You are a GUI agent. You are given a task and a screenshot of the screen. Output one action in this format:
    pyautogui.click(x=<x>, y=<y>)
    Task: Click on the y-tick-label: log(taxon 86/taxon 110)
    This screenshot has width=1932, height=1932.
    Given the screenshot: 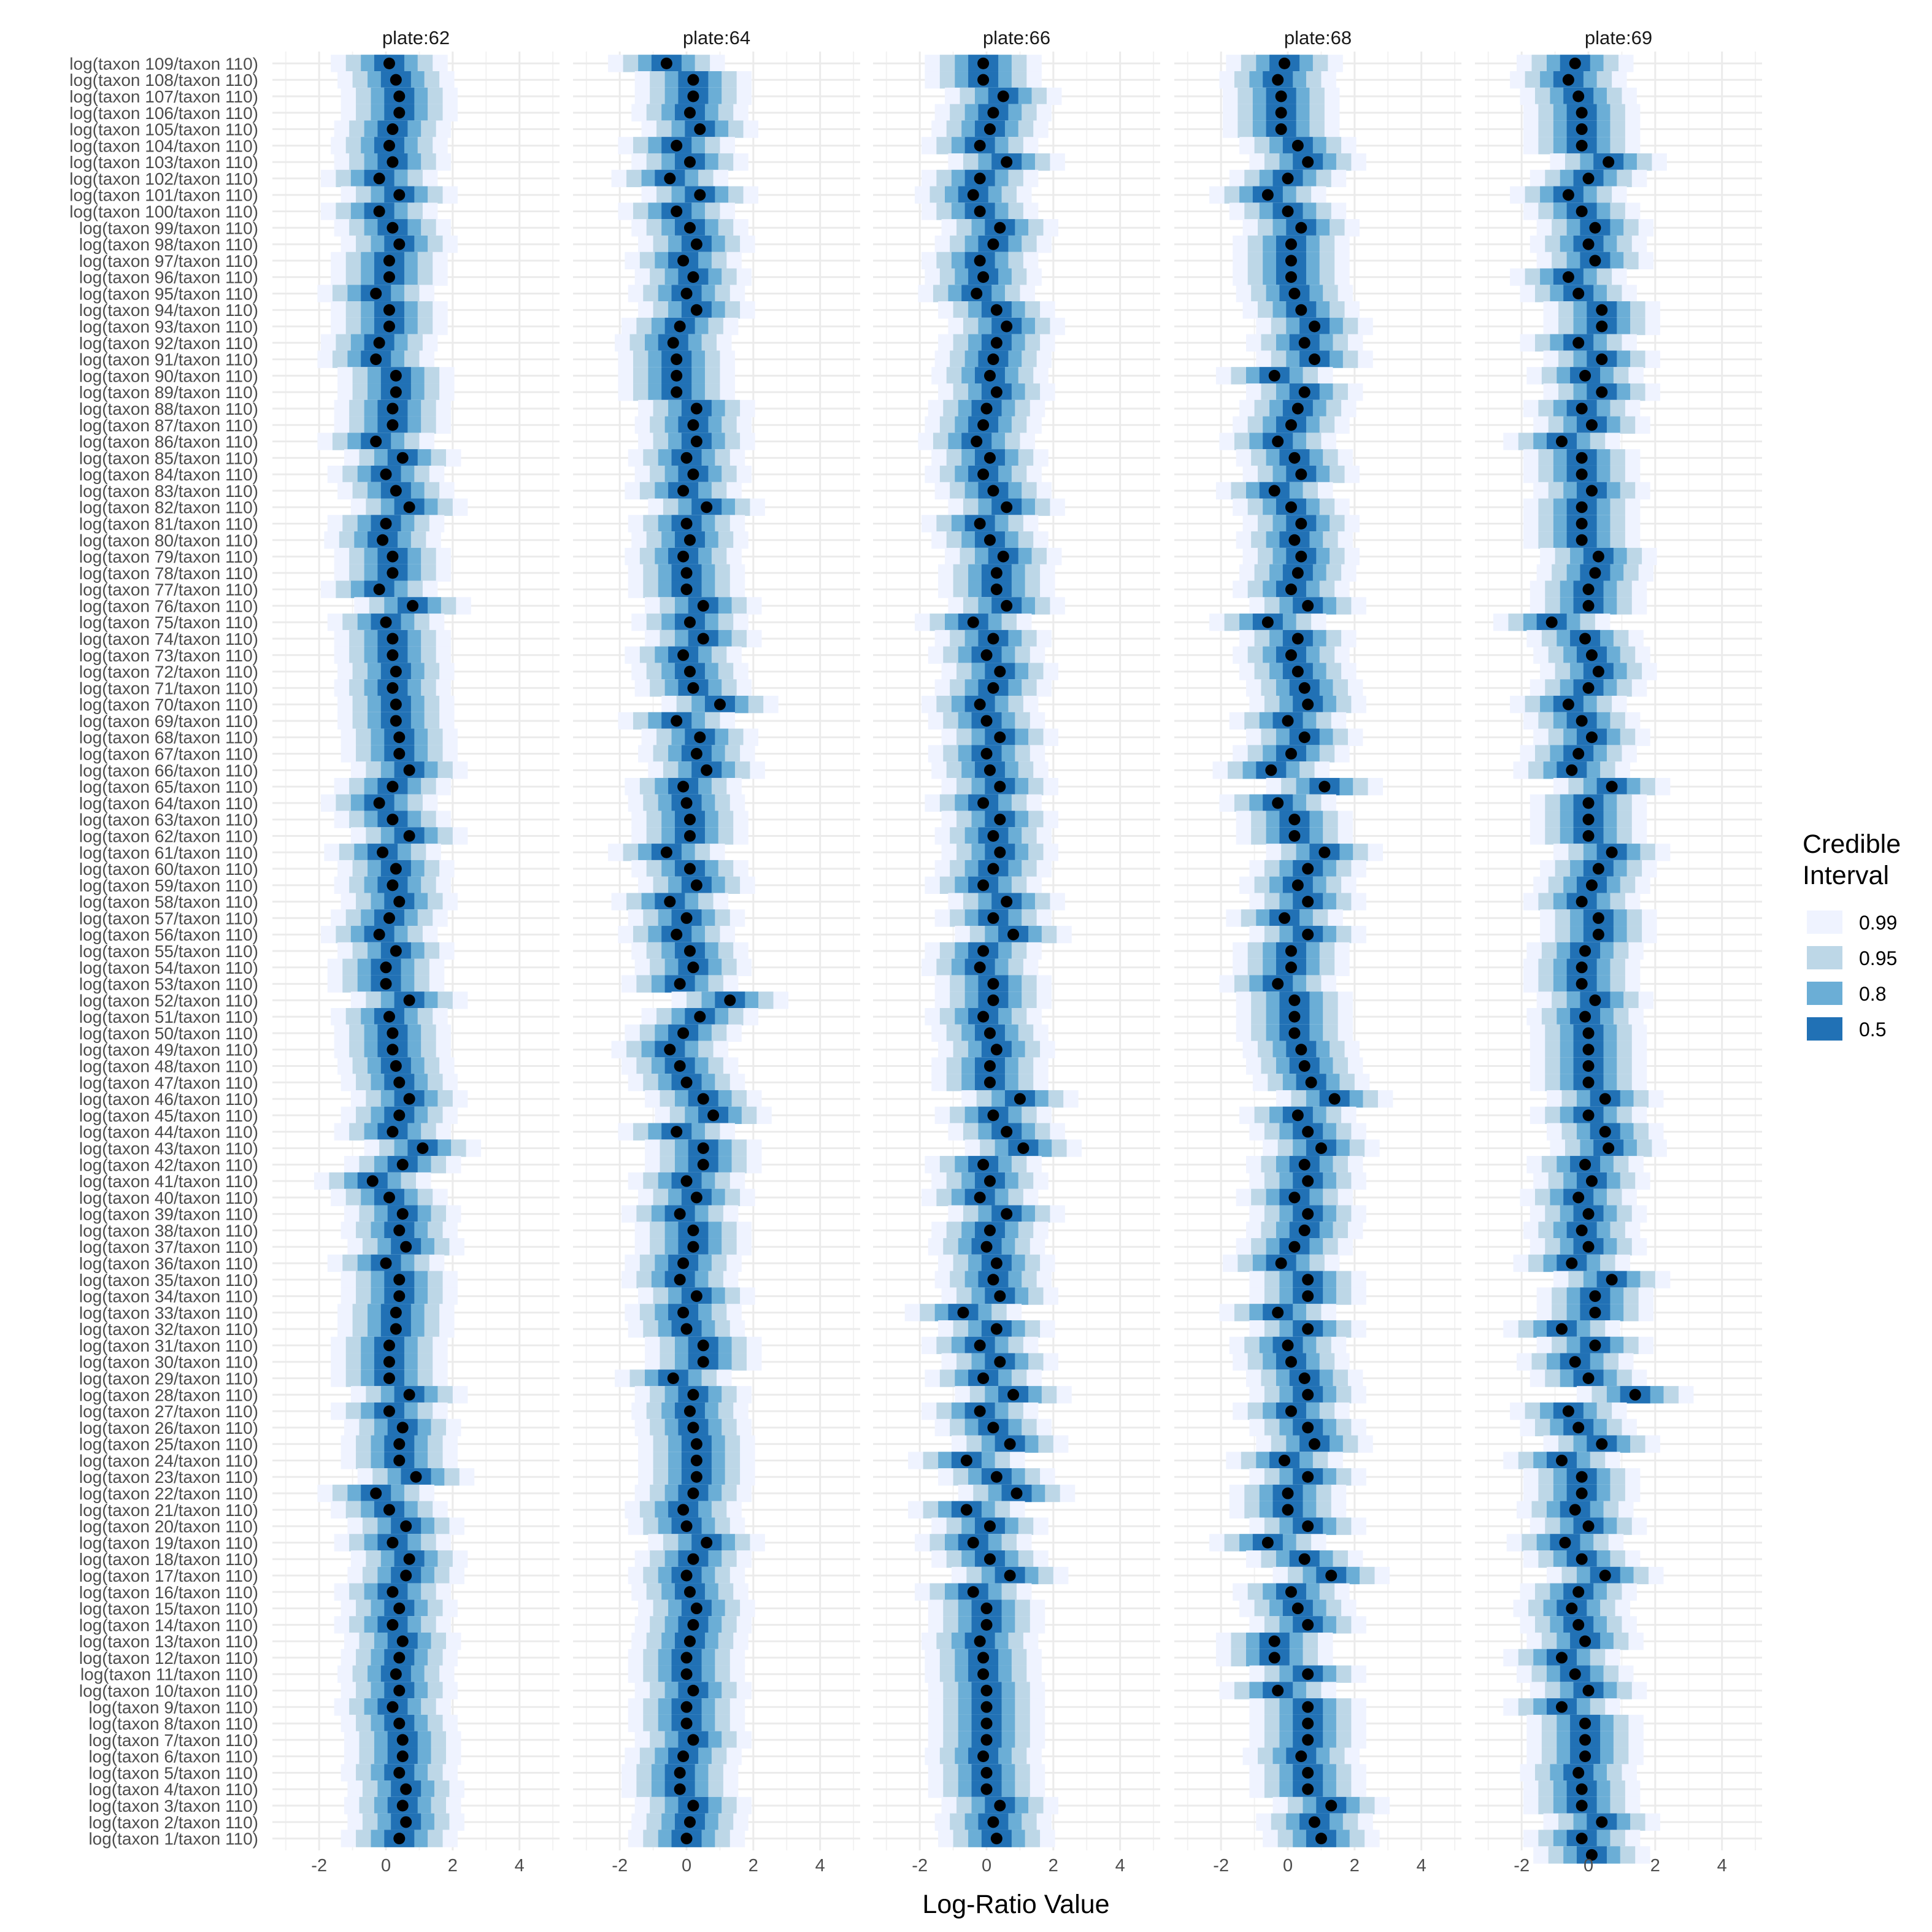 What is the action you would take?
    pyautogui.click(x=168, y=442)
    